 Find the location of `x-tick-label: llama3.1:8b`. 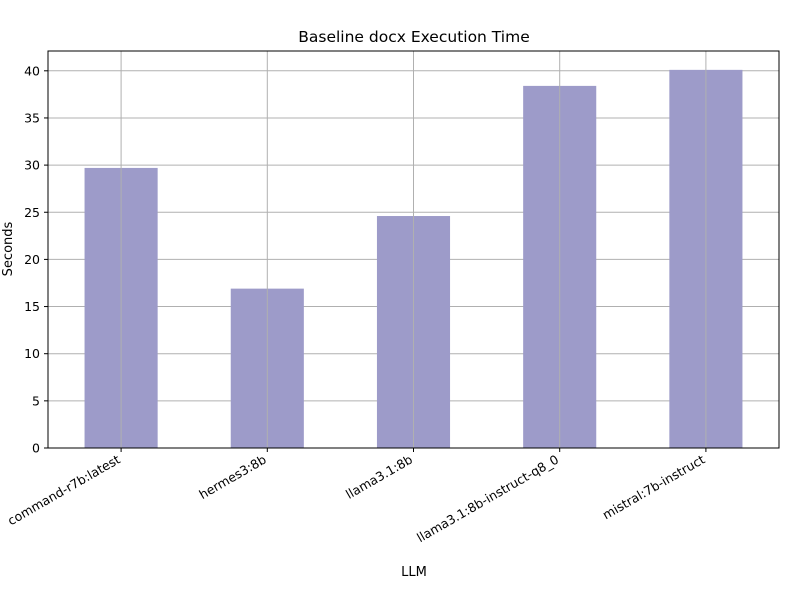

x-tick-label: llama3.1:8b is located at coordinates (379, 477).